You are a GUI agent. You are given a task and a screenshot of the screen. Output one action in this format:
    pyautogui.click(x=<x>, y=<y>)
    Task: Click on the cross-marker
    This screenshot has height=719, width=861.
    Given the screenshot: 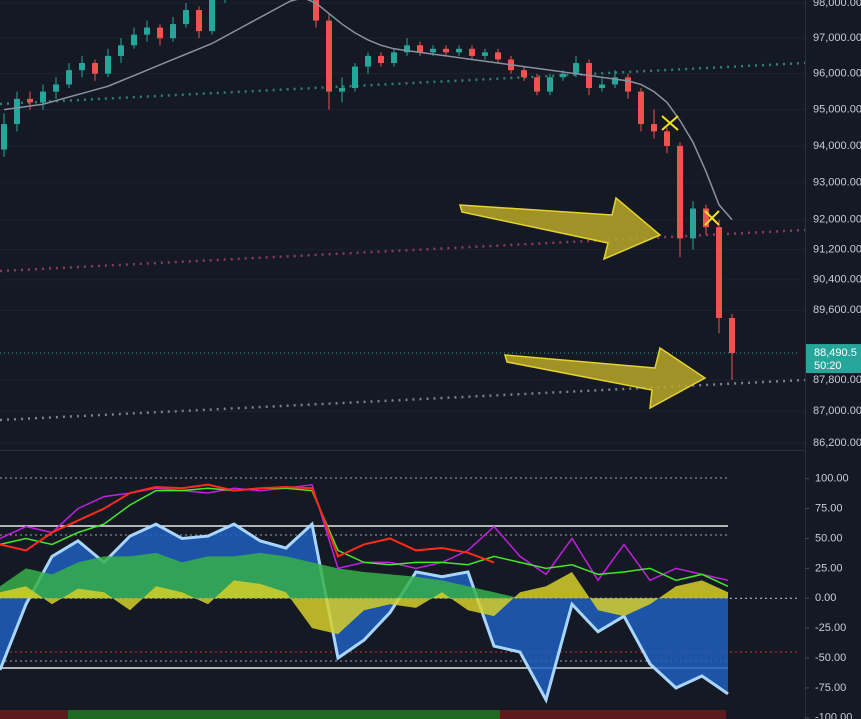 What is the action you would take?
    pyautogui.click(x=690, y=170)
    